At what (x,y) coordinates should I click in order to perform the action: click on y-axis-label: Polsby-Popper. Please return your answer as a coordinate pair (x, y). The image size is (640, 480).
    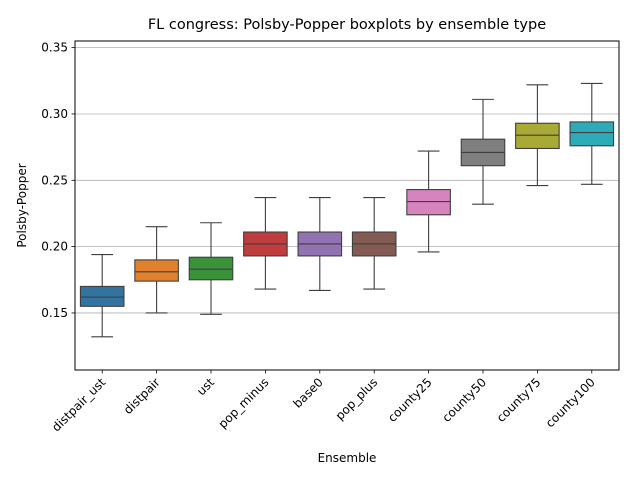
    Looking at the image, I should click on (22, 205).